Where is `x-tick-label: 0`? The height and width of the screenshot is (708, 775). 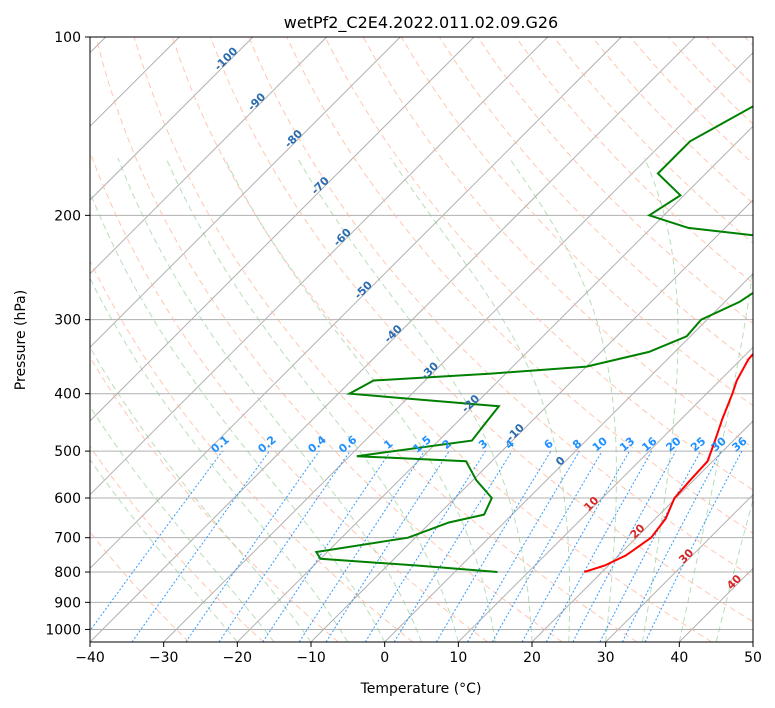
x-tick-label: 0 is located at coordinates (384, 658).